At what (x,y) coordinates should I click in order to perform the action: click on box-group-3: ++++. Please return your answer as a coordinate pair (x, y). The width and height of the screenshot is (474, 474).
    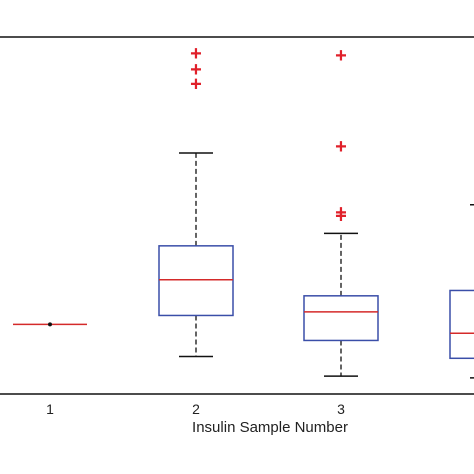
    Looking at the image, I should click on (341, 211).